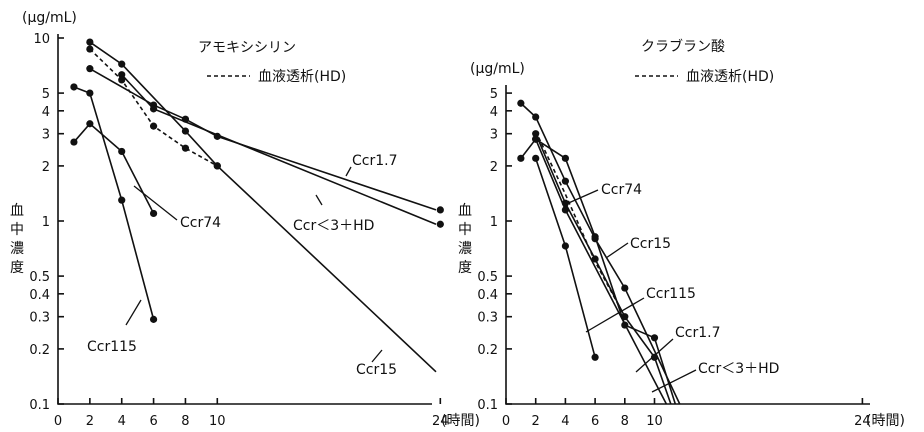 This screenshot has width=924, height=432. I want to click on p1-ylabel-char-2: 濃, so click(17, 249).